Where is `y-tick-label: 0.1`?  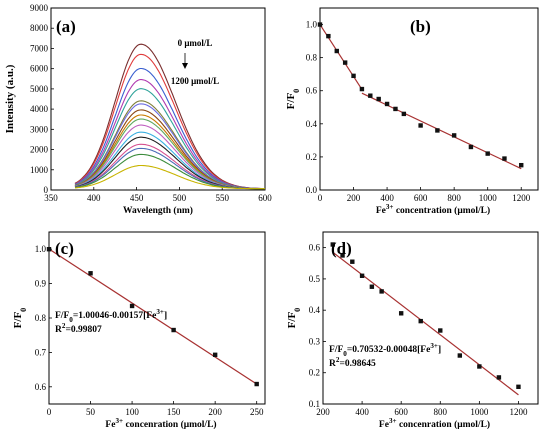 y-tick-label: 0.1 is located at coordinates (314, 404).